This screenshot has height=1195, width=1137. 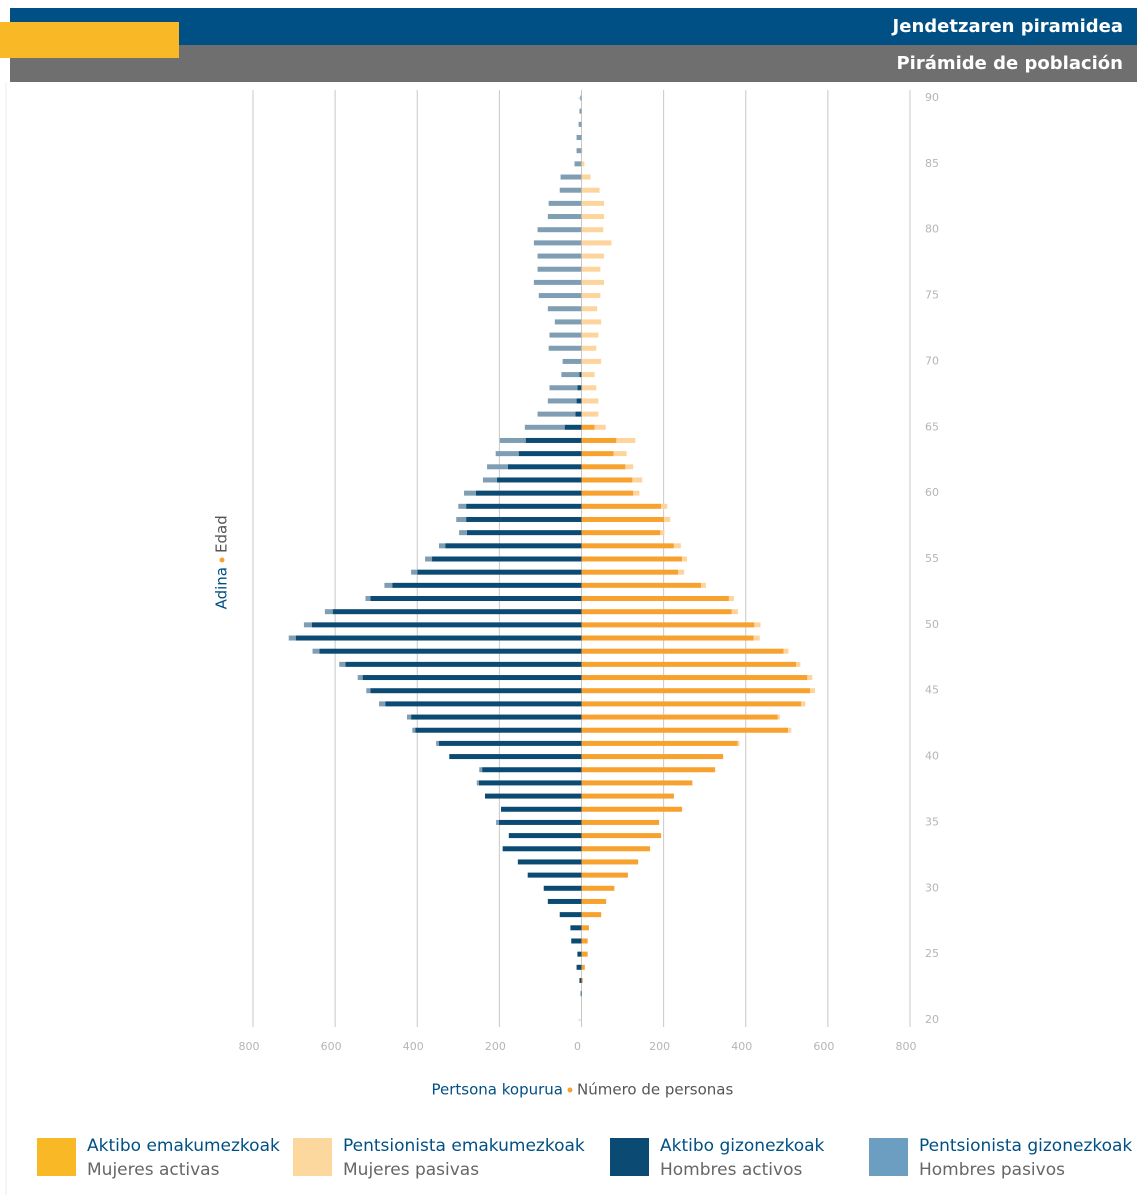 What do you see at coordinates (497, 1090) in the screenshot?
I see `x-label-eu: Pertsona kopurua` at bounding box center [497, 1090].